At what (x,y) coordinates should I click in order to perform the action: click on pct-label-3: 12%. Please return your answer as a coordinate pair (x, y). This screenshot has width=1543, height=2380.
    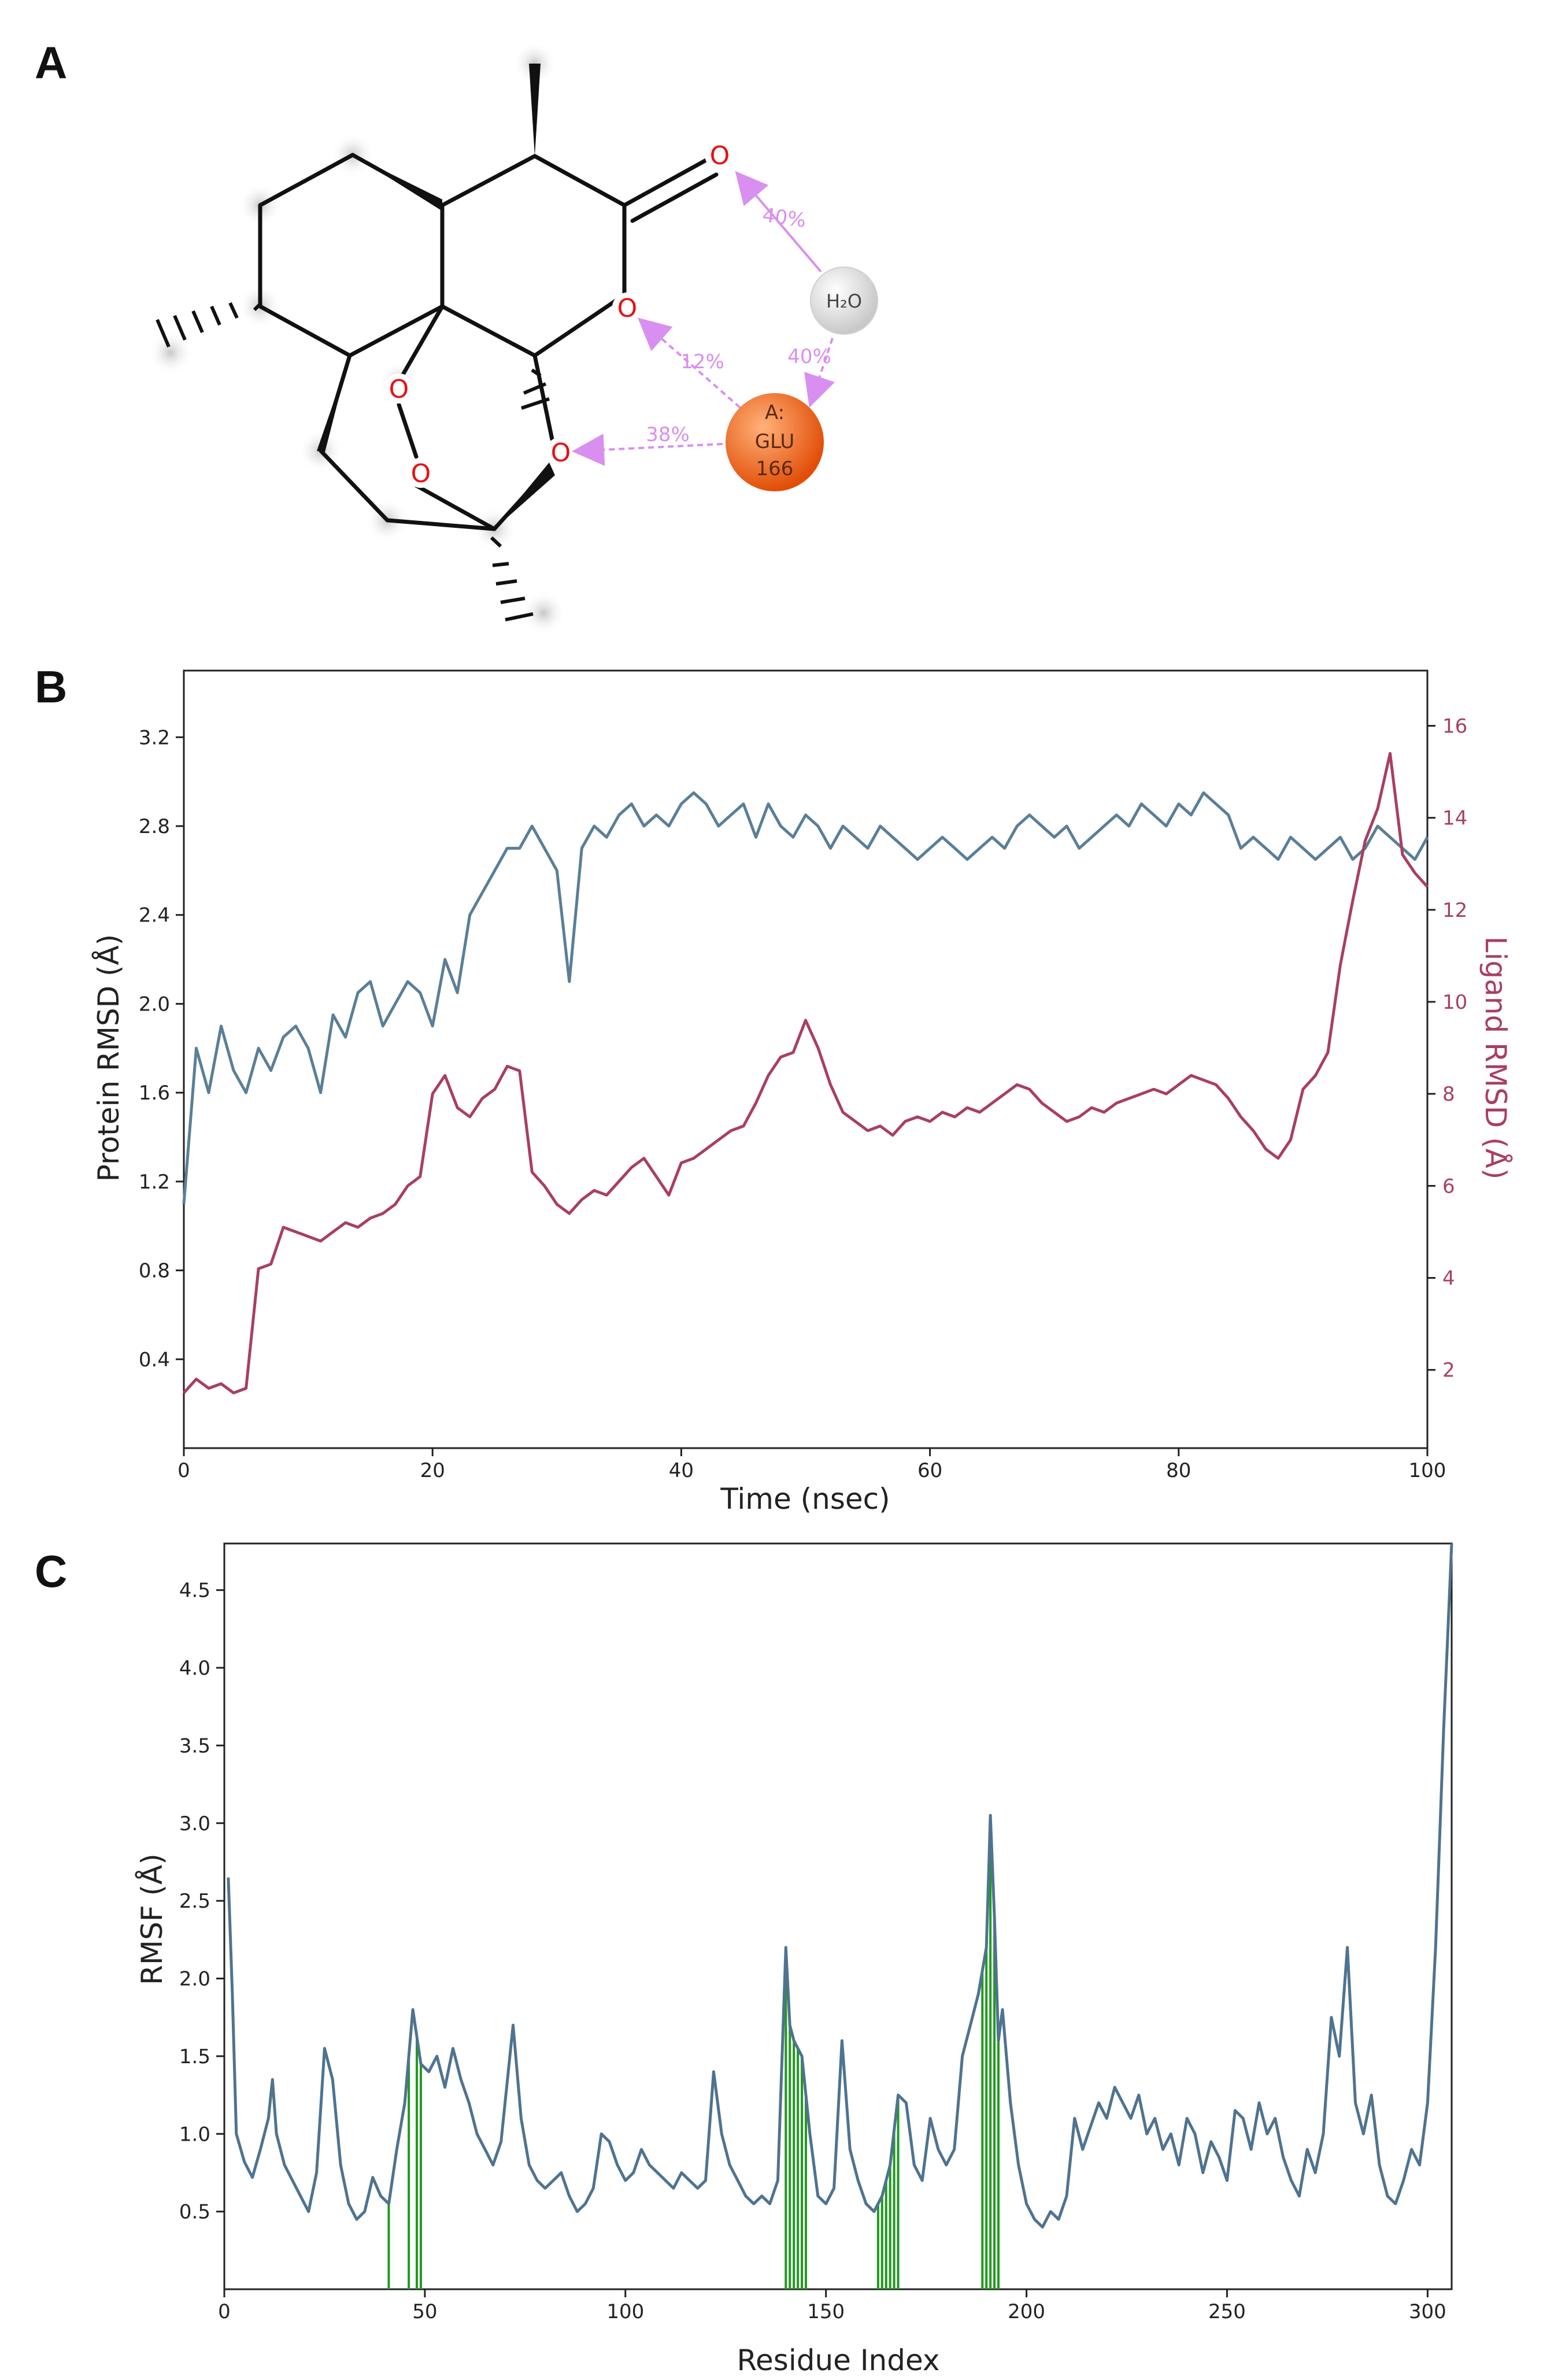
    Looking at the image, I should click on (702, 361).